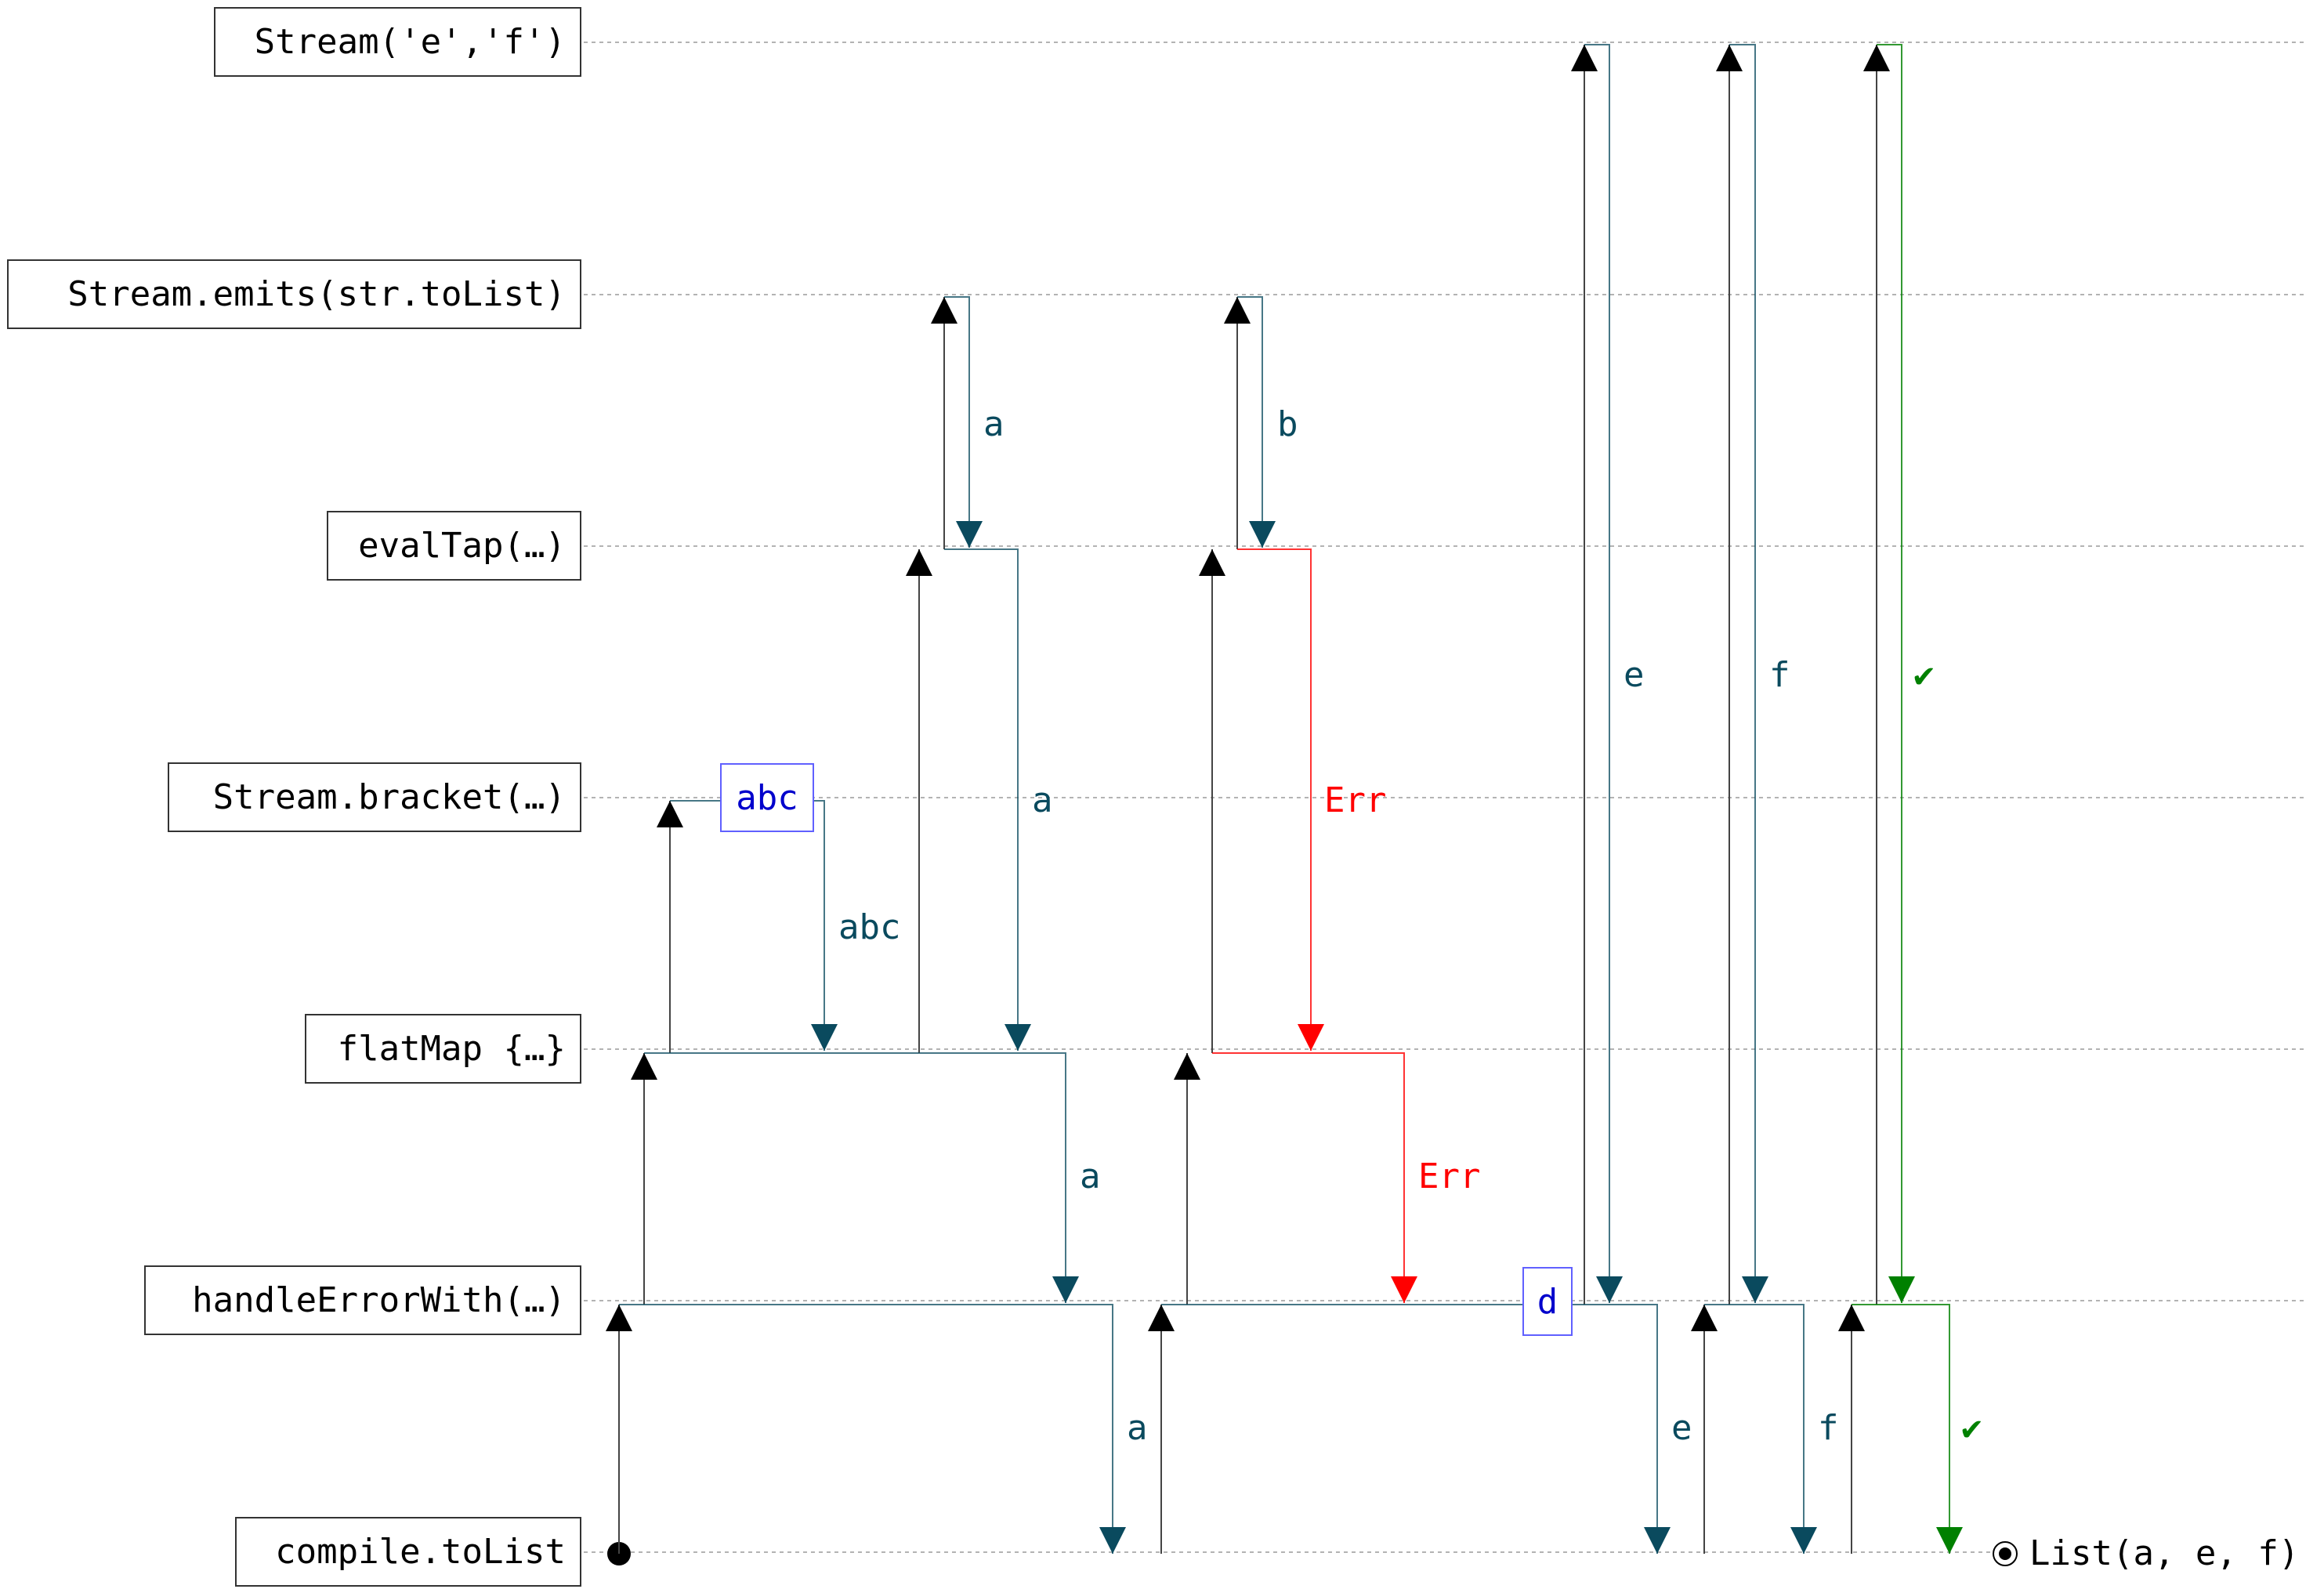  I want to click on label-stream-e: e, so click(1635, 675).